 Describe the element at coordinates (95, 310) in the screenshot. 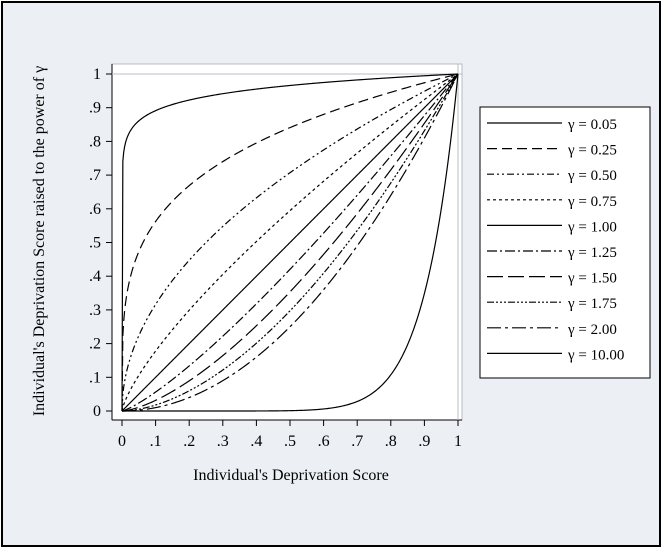

I see `y-tick-label: .3` at that location.